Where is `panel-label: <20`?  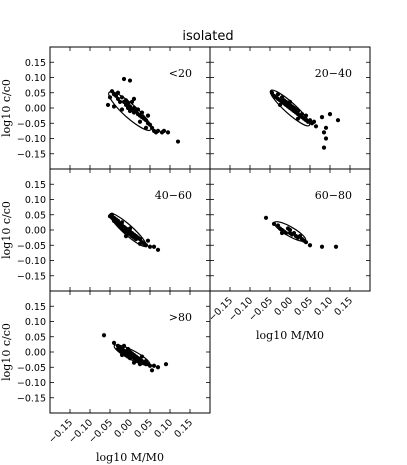
panel-label: <20 is located at coordinates (180, 73).